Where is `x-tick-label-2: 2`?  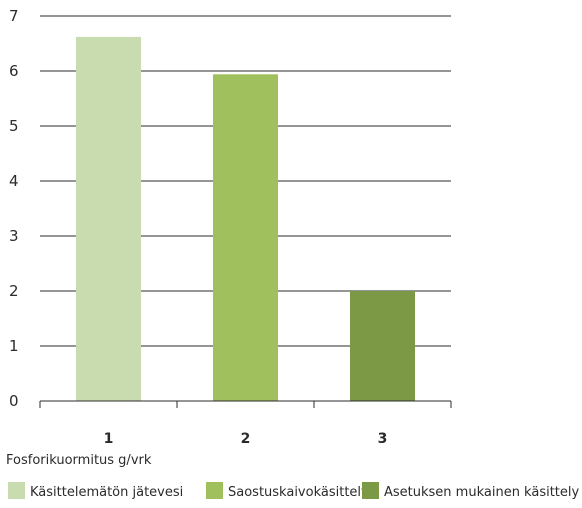 x-tick-label-2: 2 is located at coordinates (246, 439).